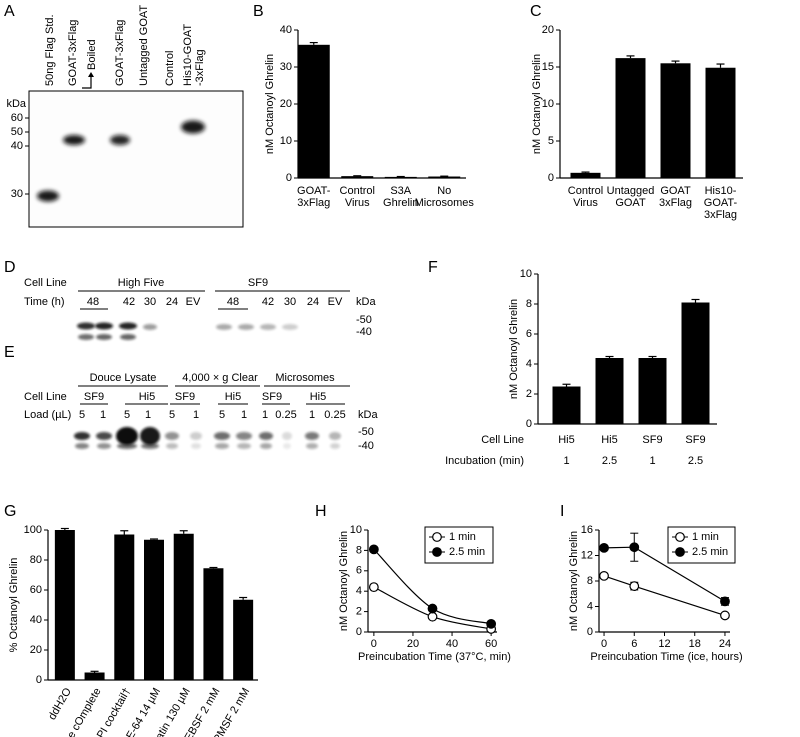 This screenshot has height=737, width=800. I want to click on group-label: High Five, so click(141, 283).